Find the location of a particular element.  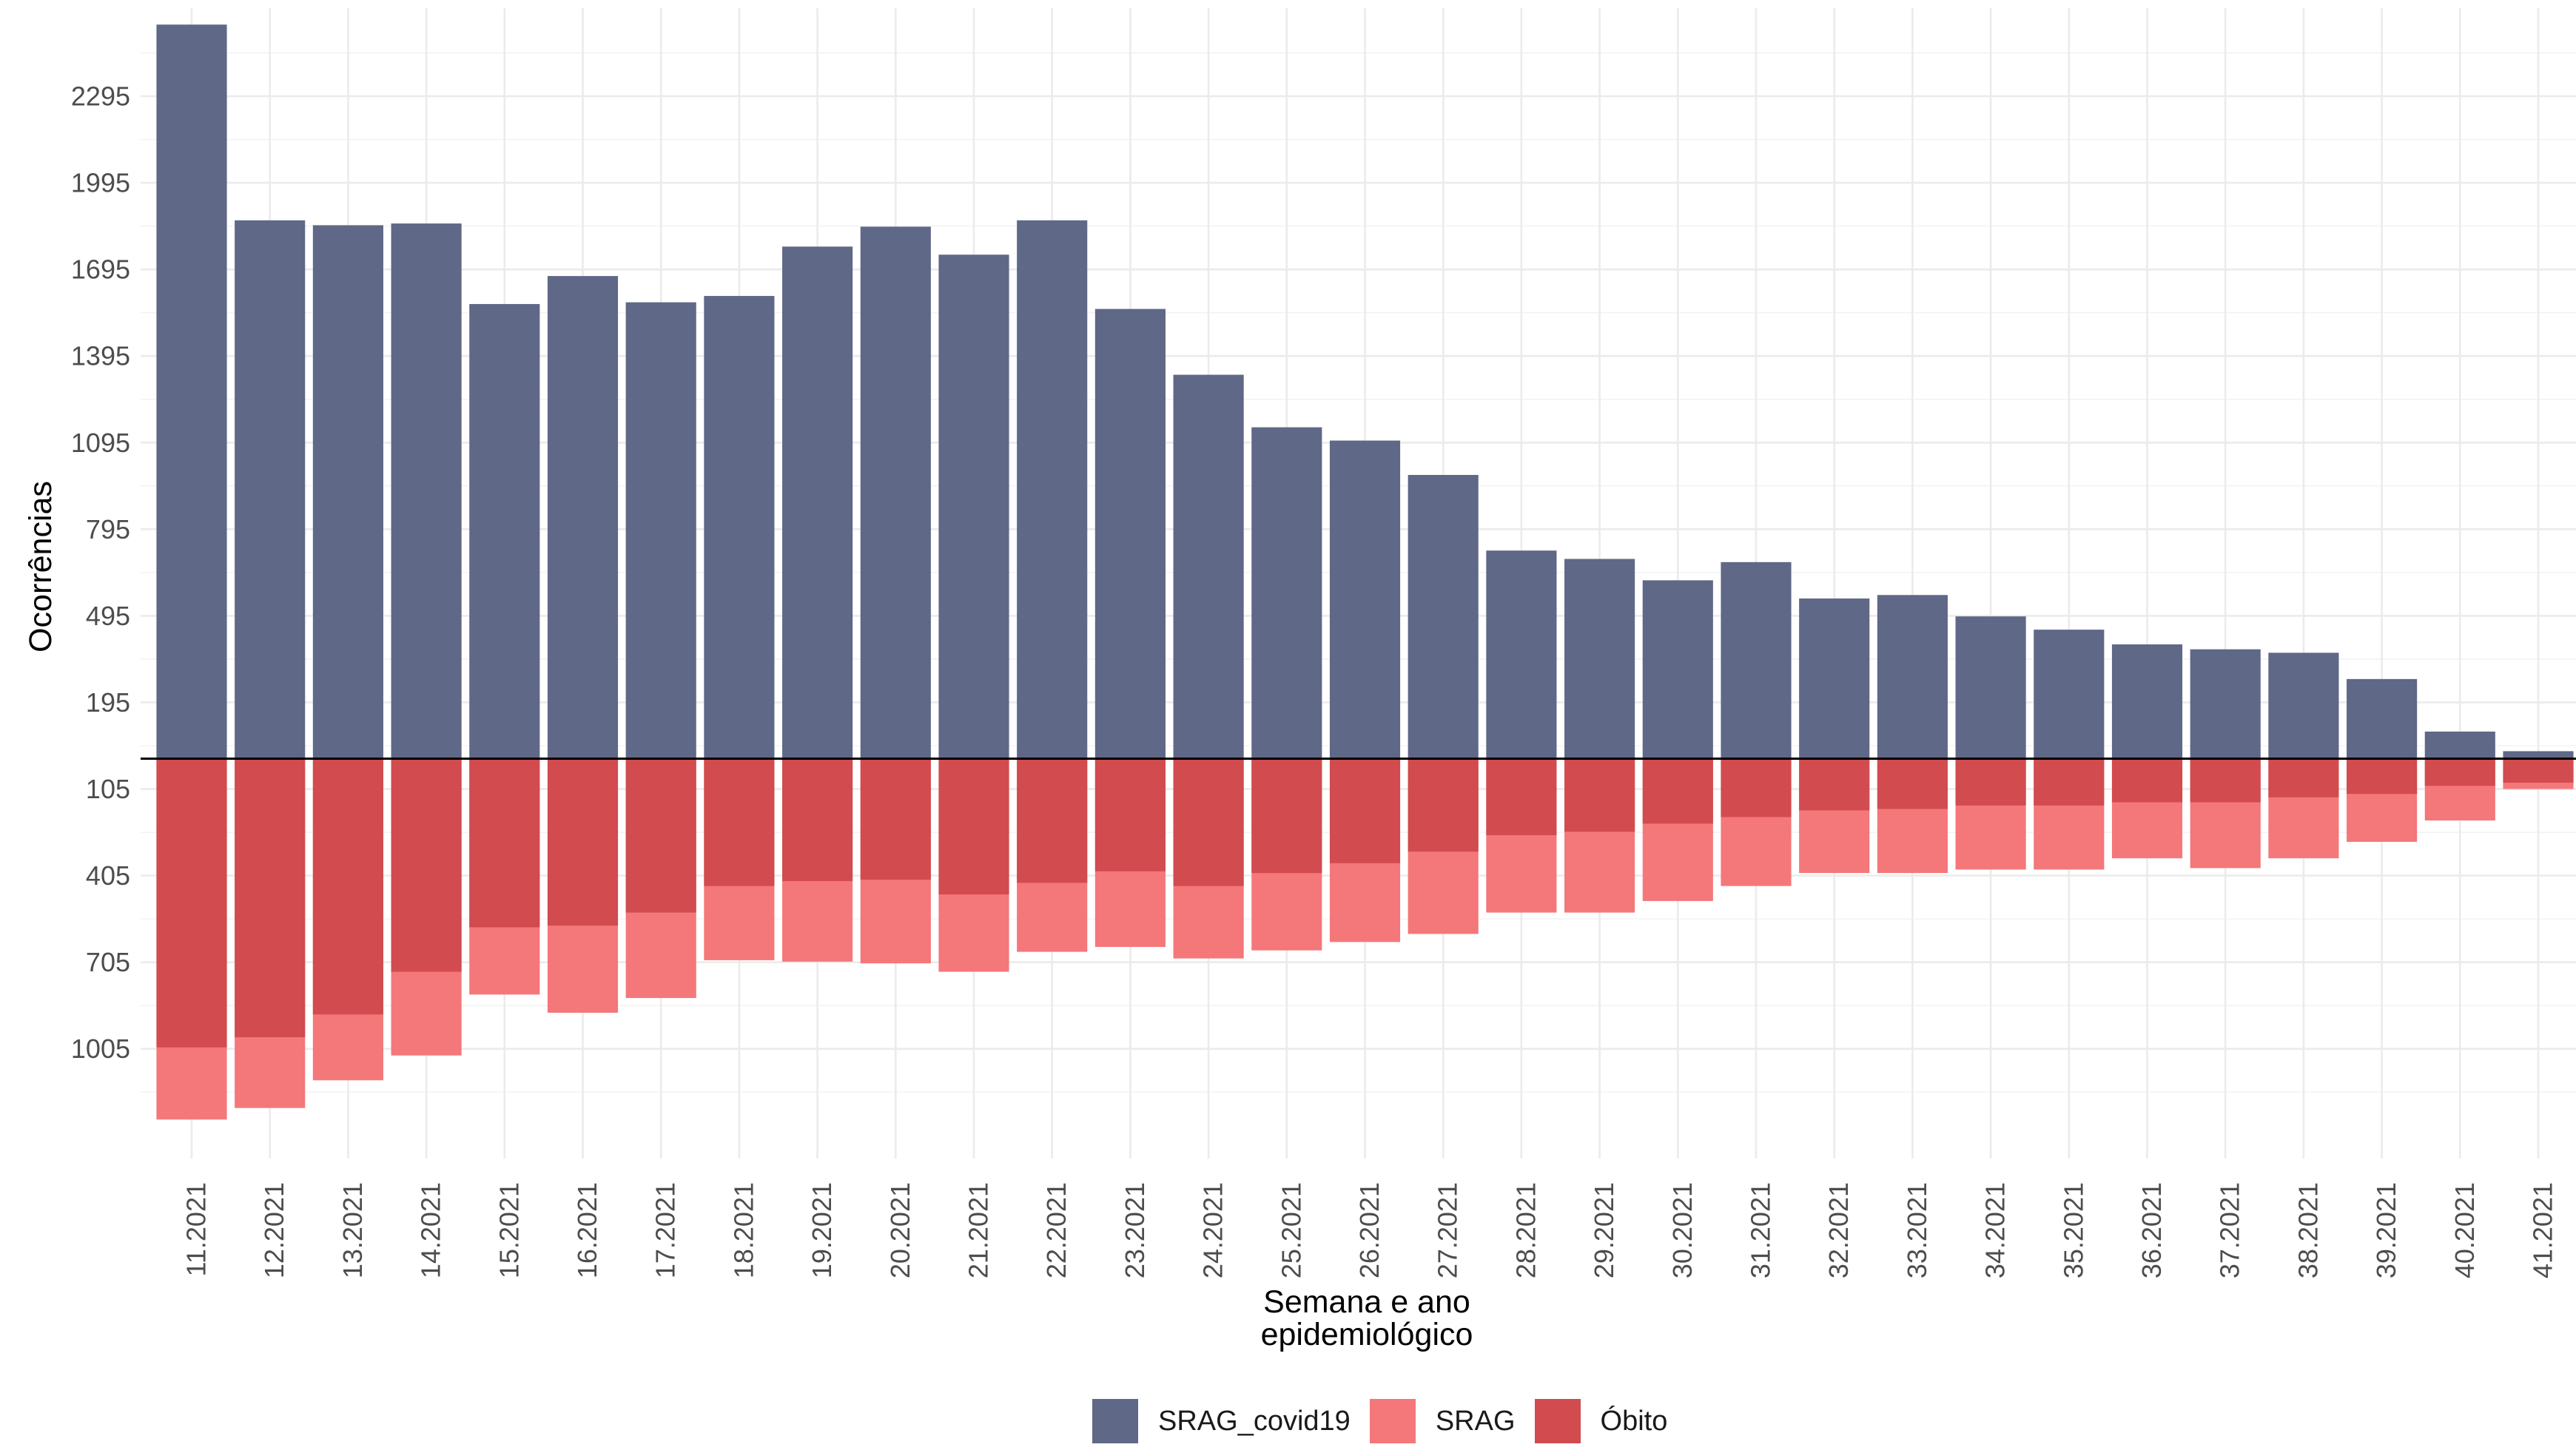

x-tick-label: 27.2021 is located at coordinates (1448, 1230).